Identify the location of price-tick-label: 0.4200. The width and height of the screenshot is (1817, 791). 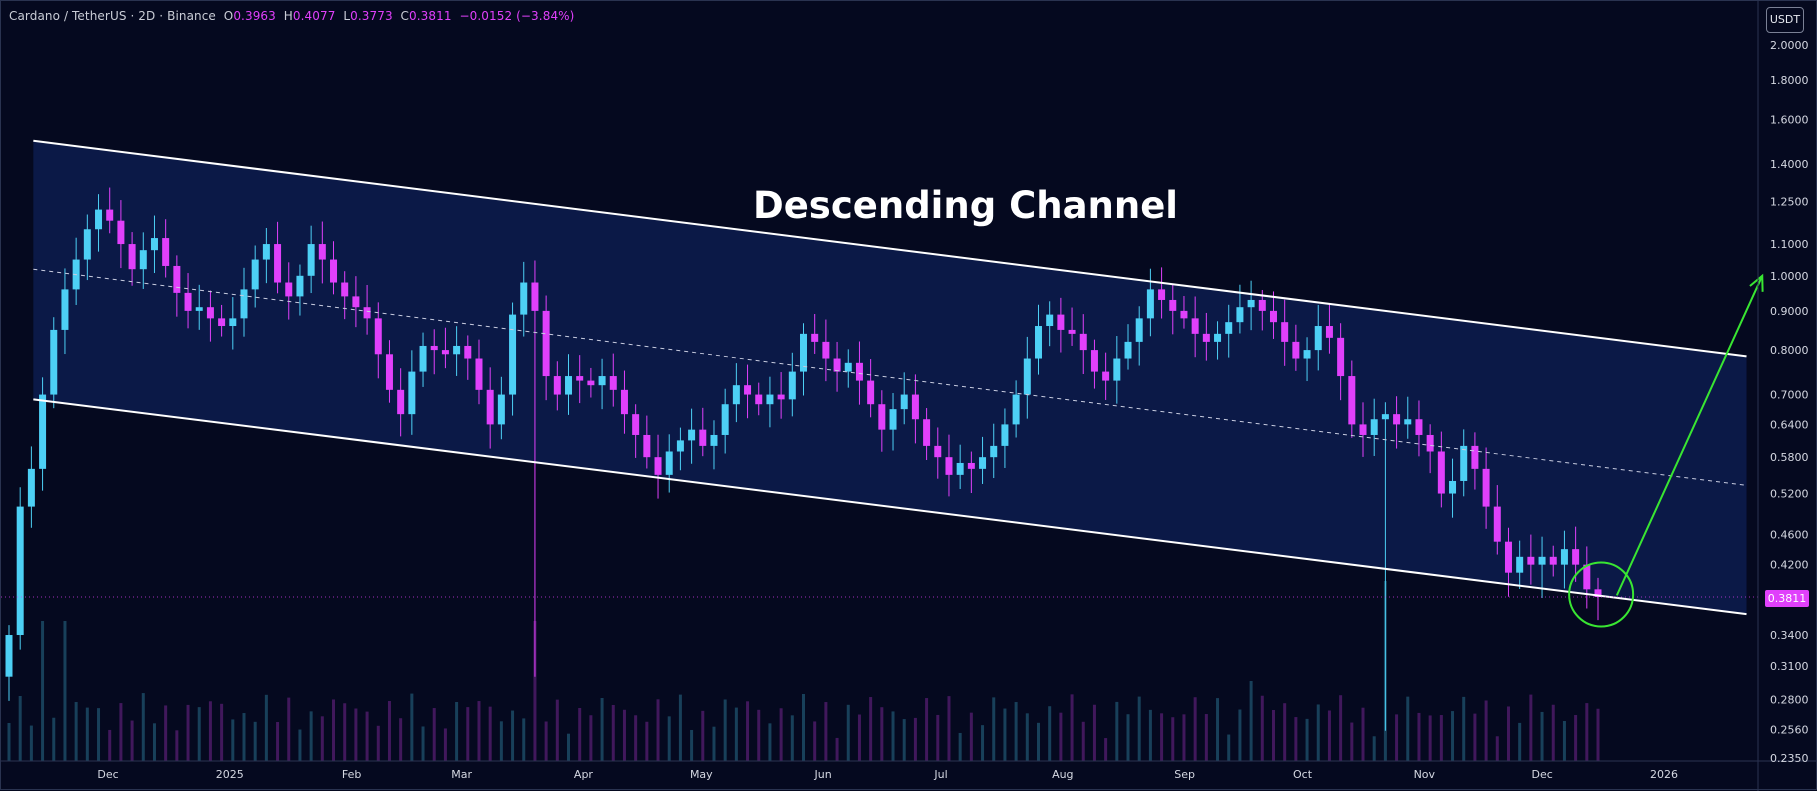
(1789, 565).